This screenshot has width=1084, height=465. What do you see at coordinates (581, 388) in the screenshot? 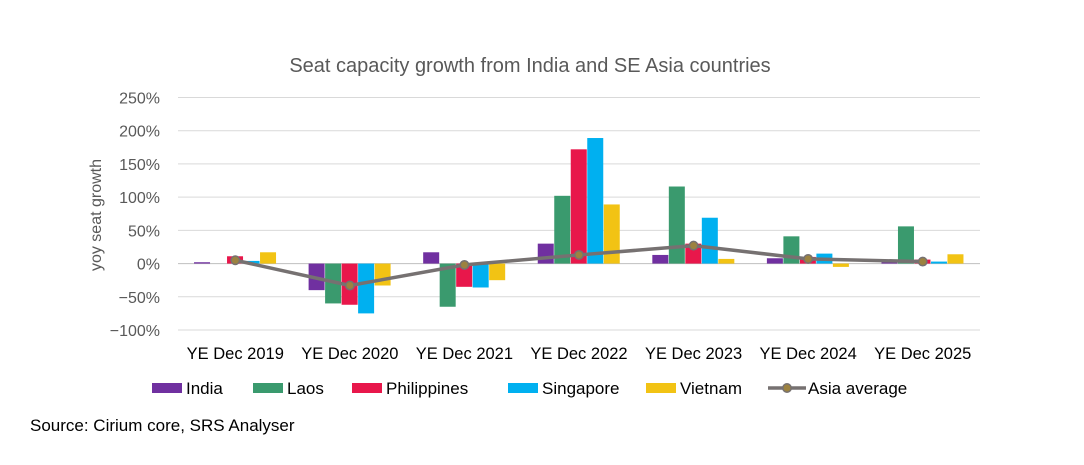
I see `legend-label: Singapore` at bounding box center [581, 388].